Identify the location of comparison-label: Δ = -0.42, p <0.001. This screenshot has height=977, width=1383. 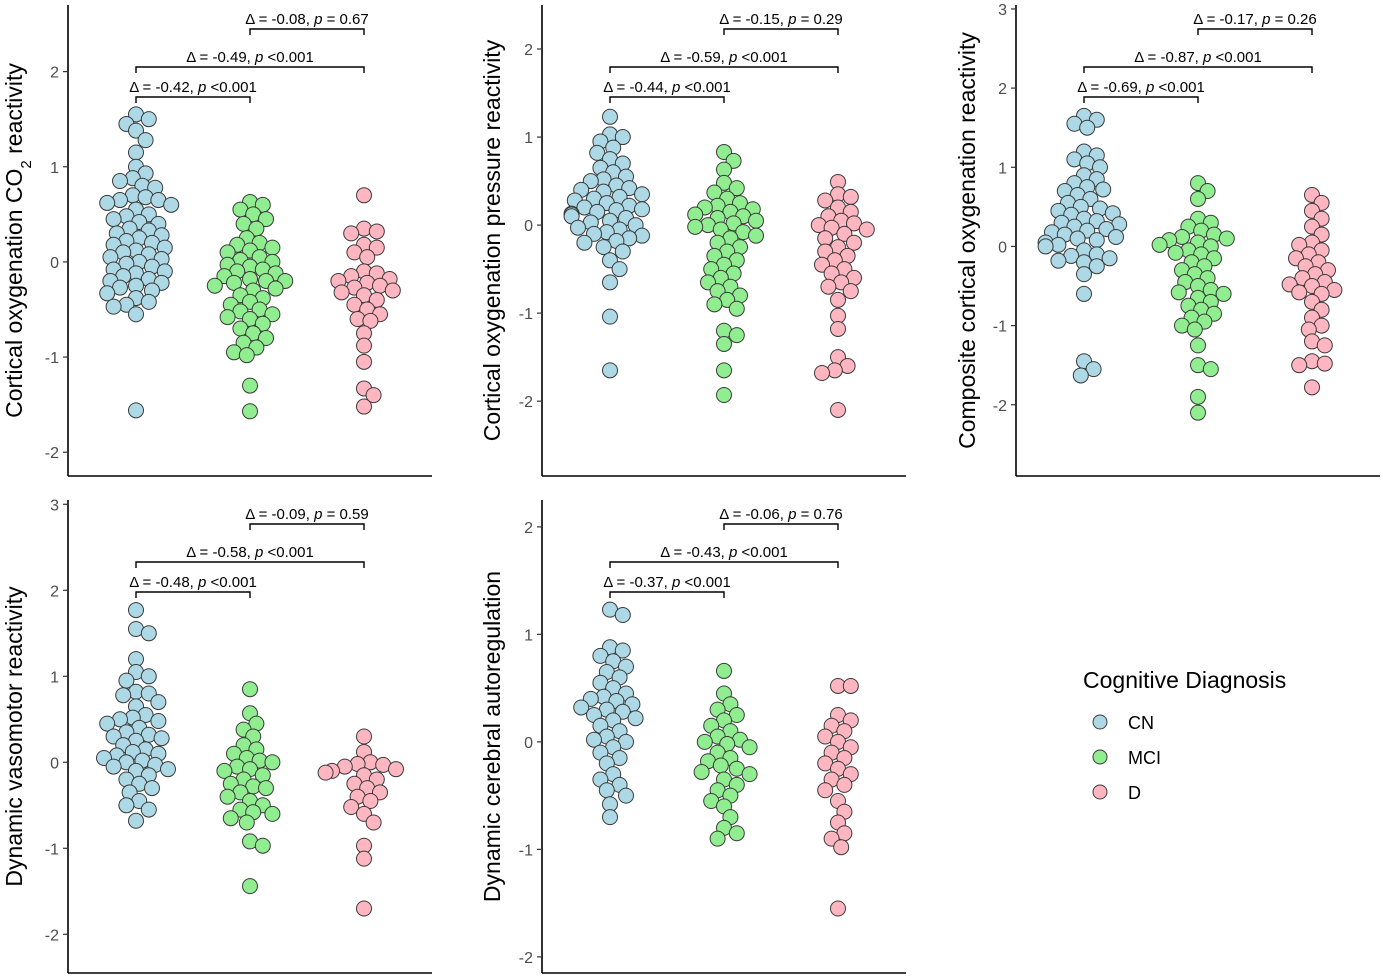
(193, 87).